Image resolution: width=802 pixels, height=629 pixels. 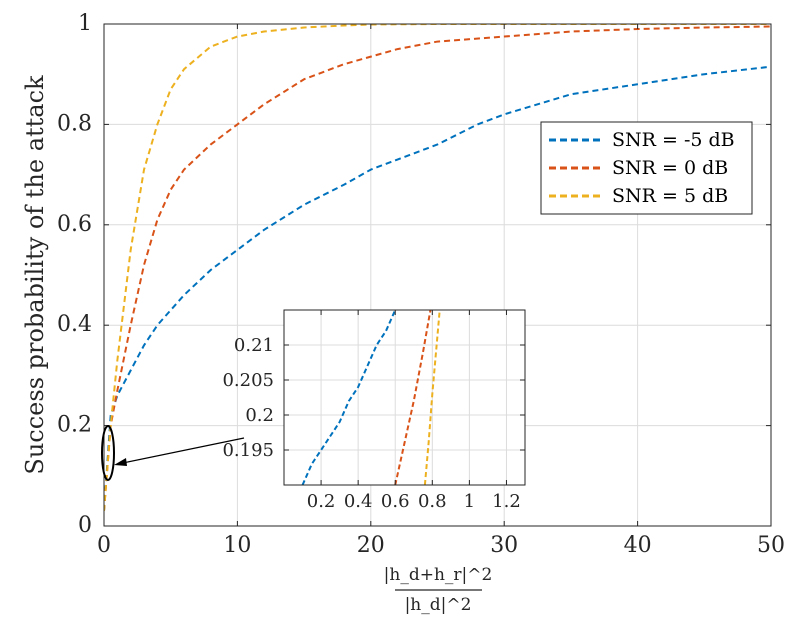 I want to click on x-tick-label: 50, so click(x=771, y=545).